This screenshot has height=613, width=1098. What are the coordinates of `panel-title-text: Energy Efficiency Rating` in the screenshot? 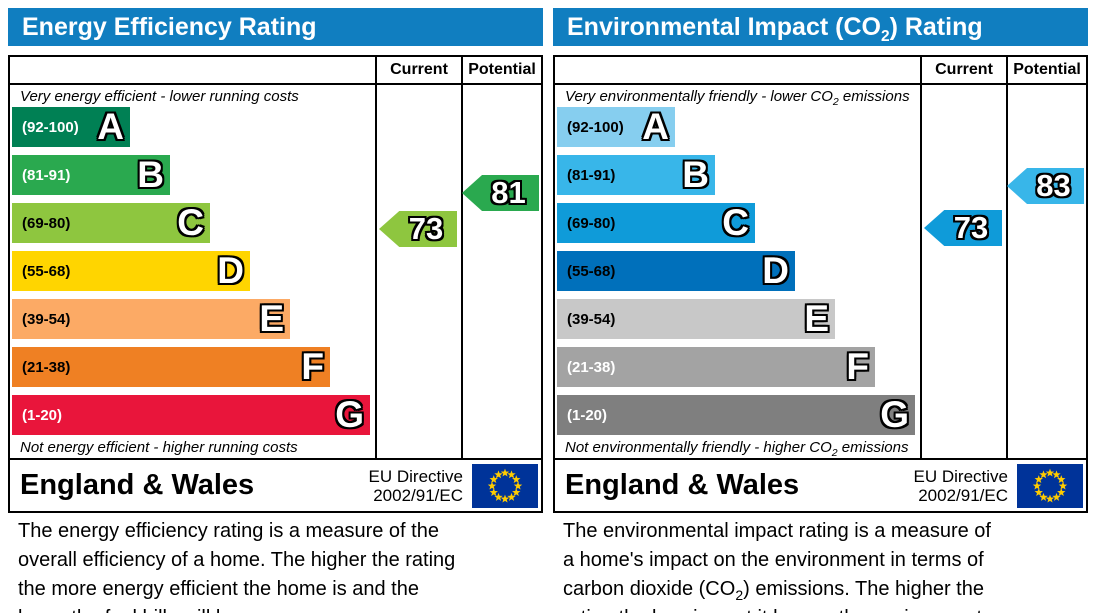 It's located at (169, 27).